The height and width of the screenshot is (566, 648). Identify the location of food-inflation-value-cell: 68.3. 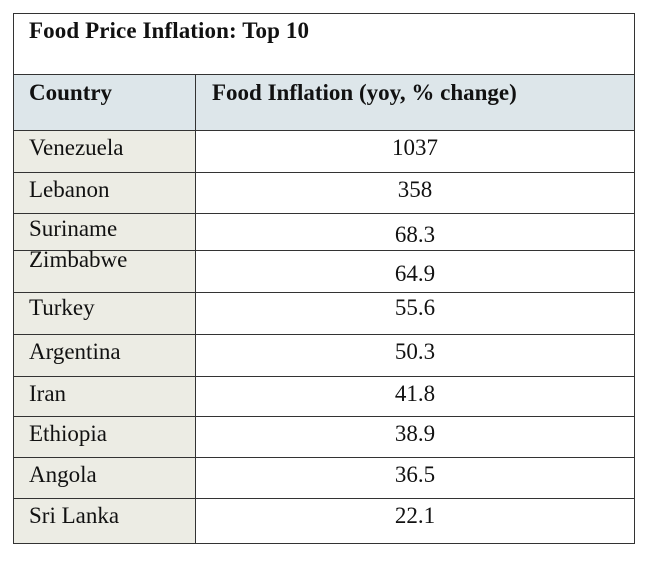
(415, 232).